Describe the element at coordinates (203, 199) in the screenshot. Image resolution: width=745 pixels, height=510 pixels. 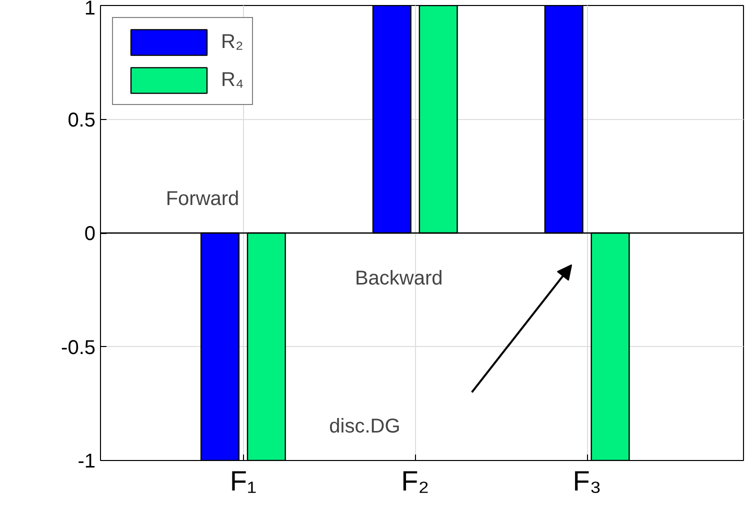
I see `annotation: Forward` at that location.